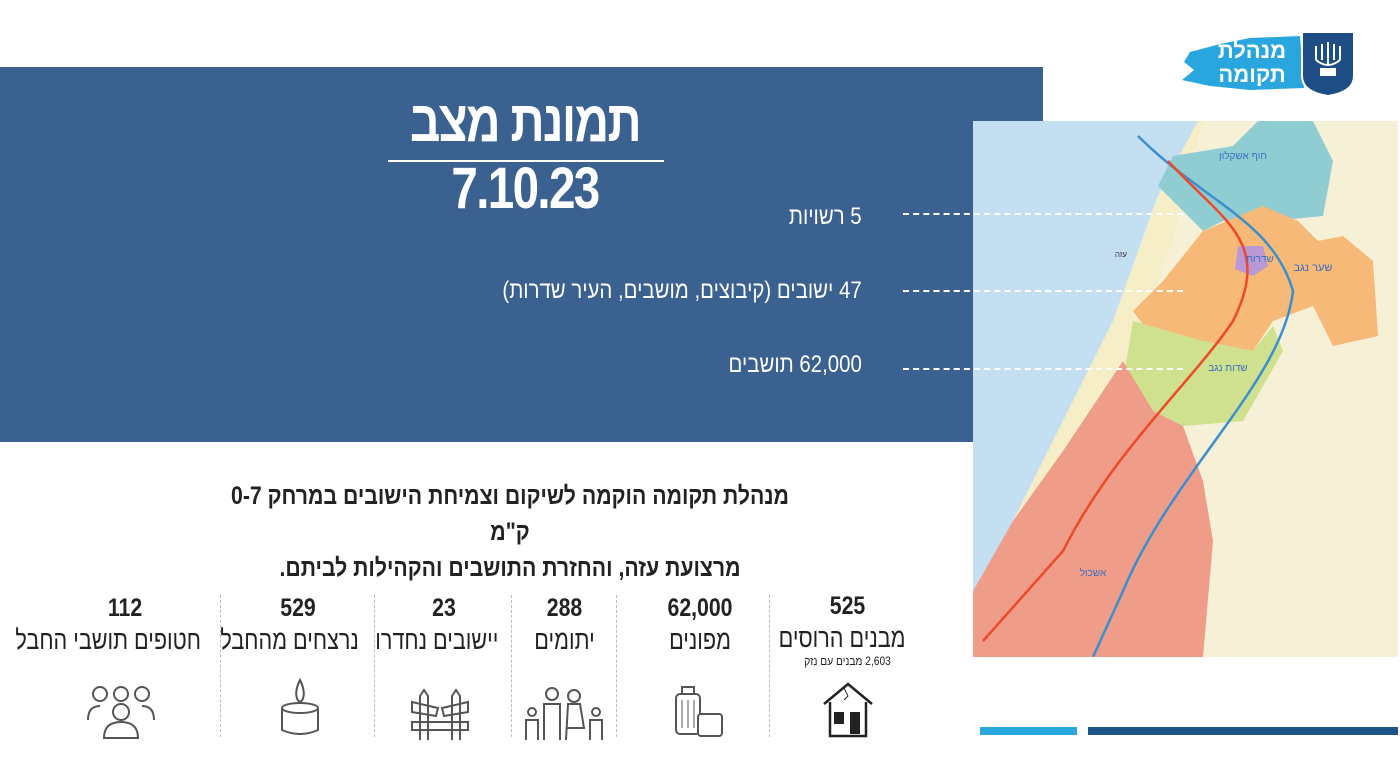 Image resolution: width=1400 pixels, height=784 pixels. What do you see at coordinates (564, 624) in the screenshot?
I see `stat-orphans: 288 יתומים` at bounding box center [564, 624].